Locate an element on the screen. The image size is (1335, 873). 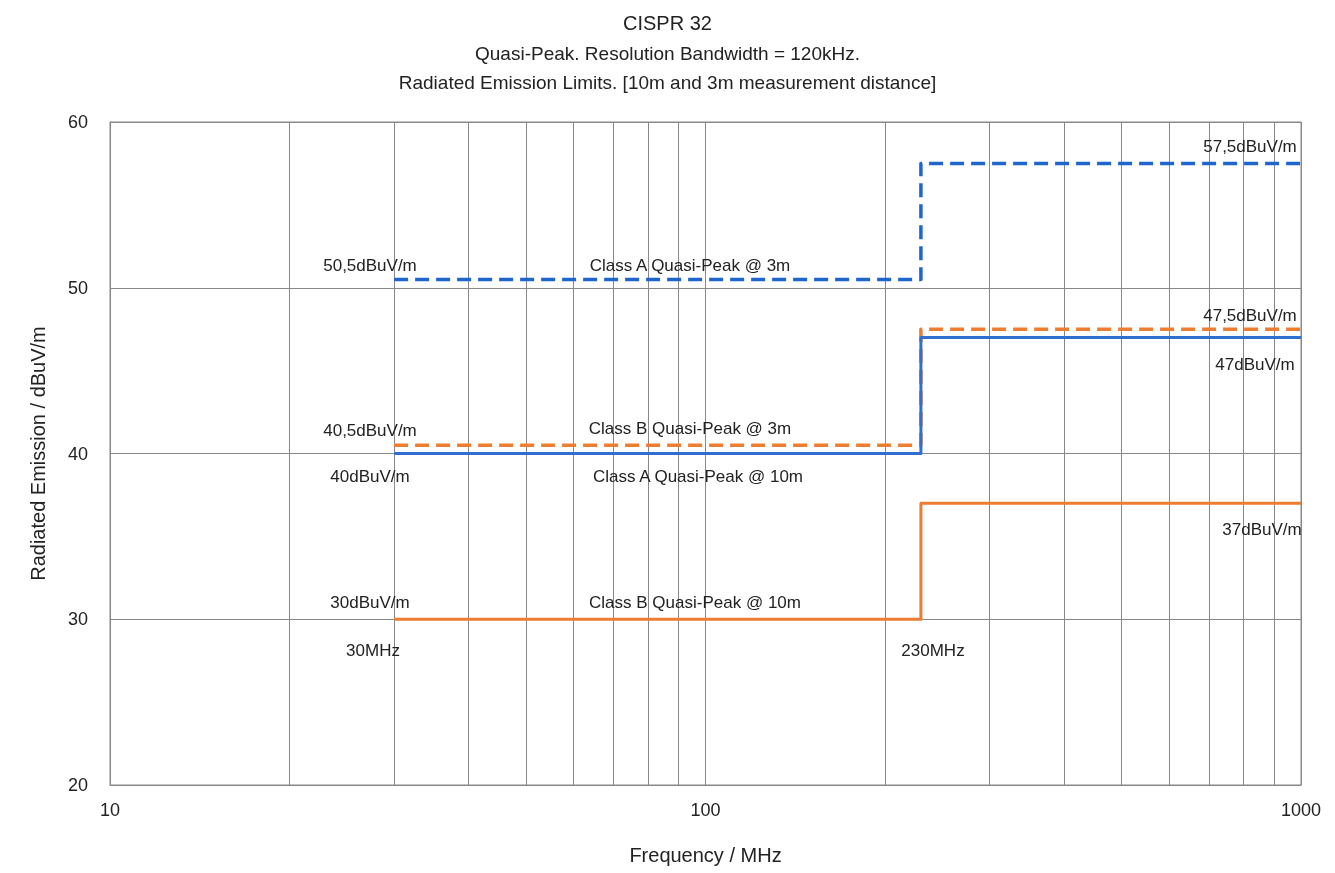
y-tick-label: 30 is located at coordinates (77, 619).